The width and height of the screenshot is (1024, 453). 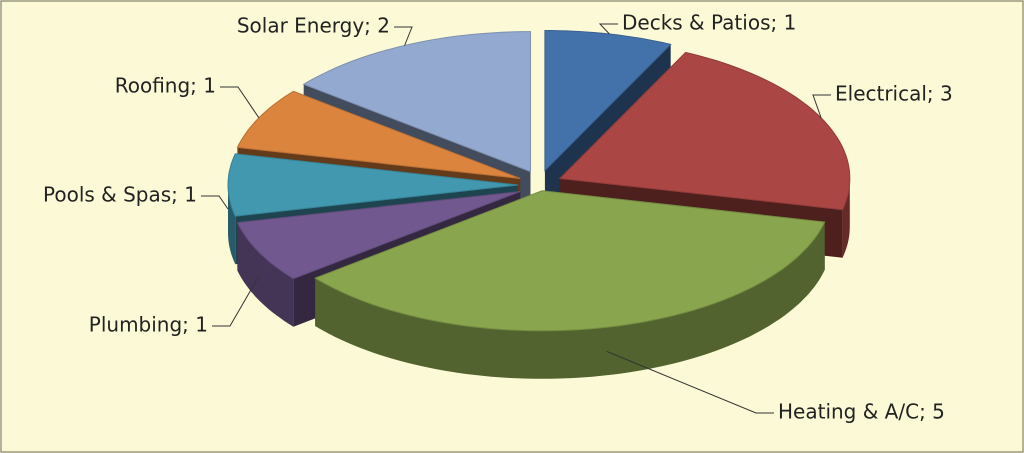 What do you see at coordinates (165, 86) in the screenshot?
I see `data-label: Roofing; 1` at bounding box center [165, 86].